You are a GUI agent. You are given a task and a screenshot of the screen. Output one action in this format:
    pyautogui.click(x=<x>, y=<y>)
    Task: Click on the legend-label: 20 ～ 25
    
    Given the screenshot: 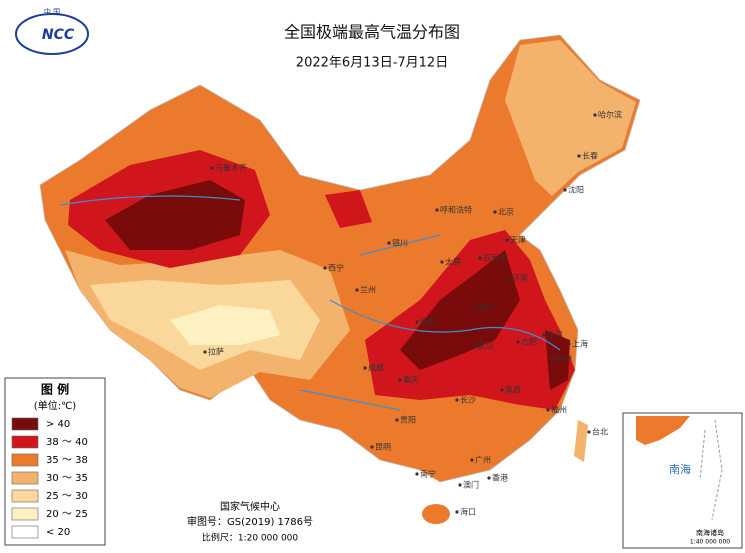 What is the action you would take?
    pyautogui.click(x=67, y=514)
    